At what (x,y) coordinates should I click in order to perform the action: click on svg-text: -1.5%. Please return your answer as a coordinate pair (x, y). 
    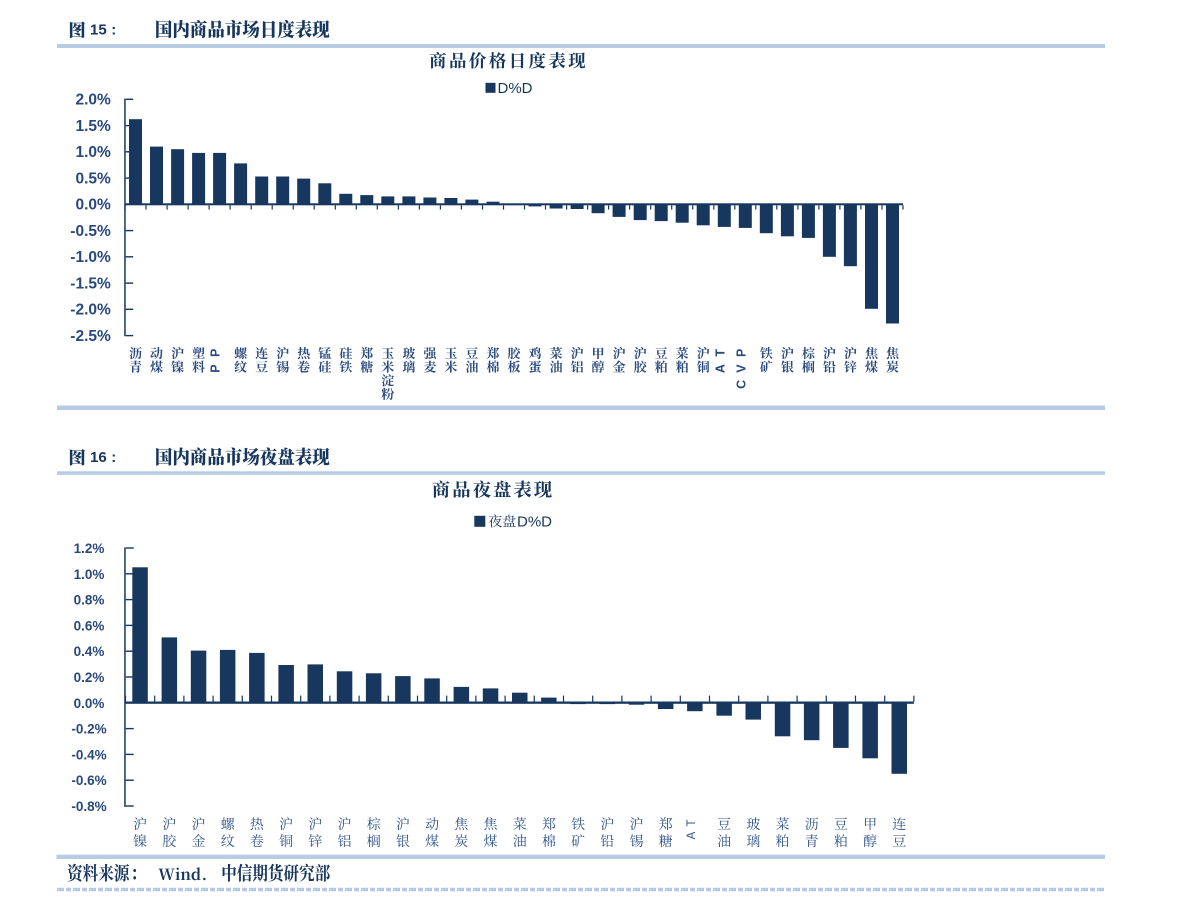
    Looking at the image, I should click on (90, 283).